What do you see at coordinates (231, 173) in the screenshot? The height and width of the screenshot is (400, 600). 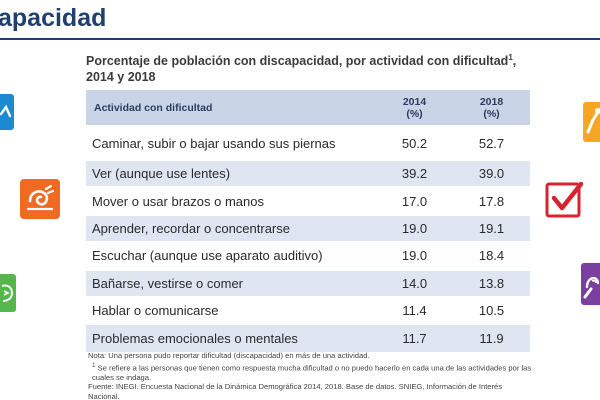 I see `row-activity: Ver (aunque use lentes)` at bounding box center [231, 173].